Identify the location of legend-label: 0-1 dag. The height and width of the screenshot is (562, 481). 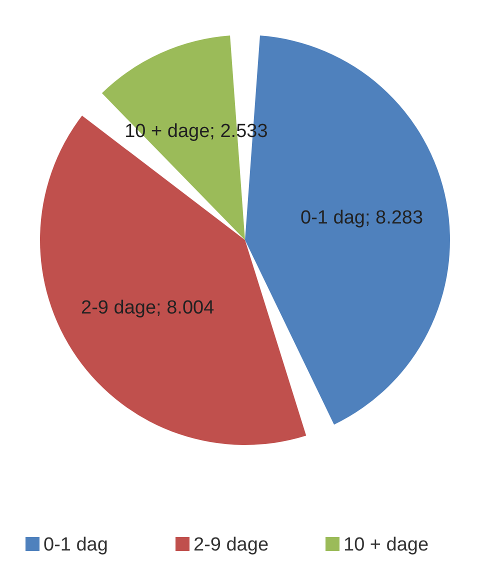
(76, 545).